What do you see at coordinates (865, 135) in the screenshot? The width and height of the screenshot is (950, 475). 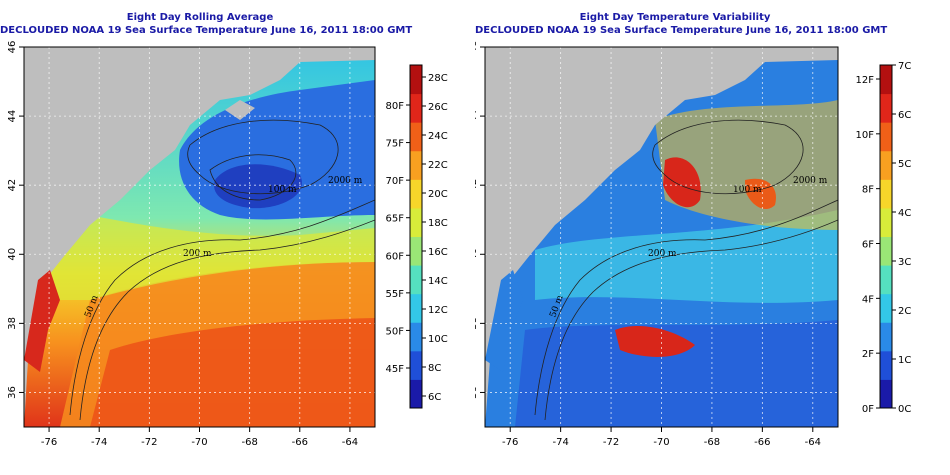 I see `colorbar-fahrenheit-label: 10F` at bounding box center [865, 135].